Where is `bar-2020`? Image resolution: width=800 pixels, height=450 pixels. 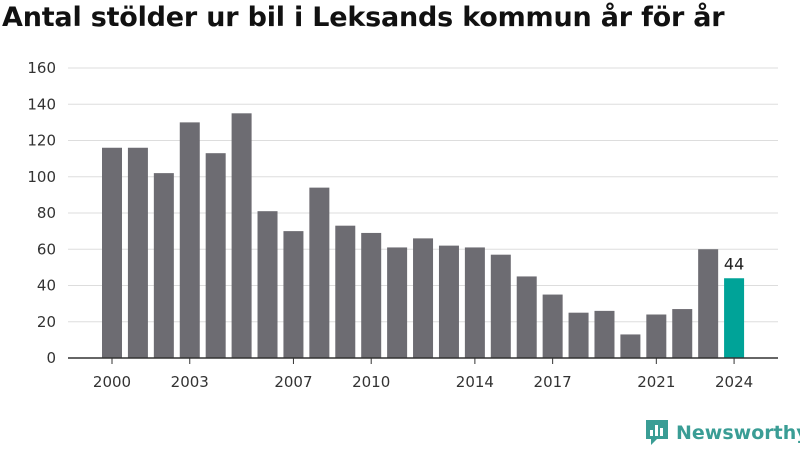 bar-2020 is located at coordinates (630, 346).